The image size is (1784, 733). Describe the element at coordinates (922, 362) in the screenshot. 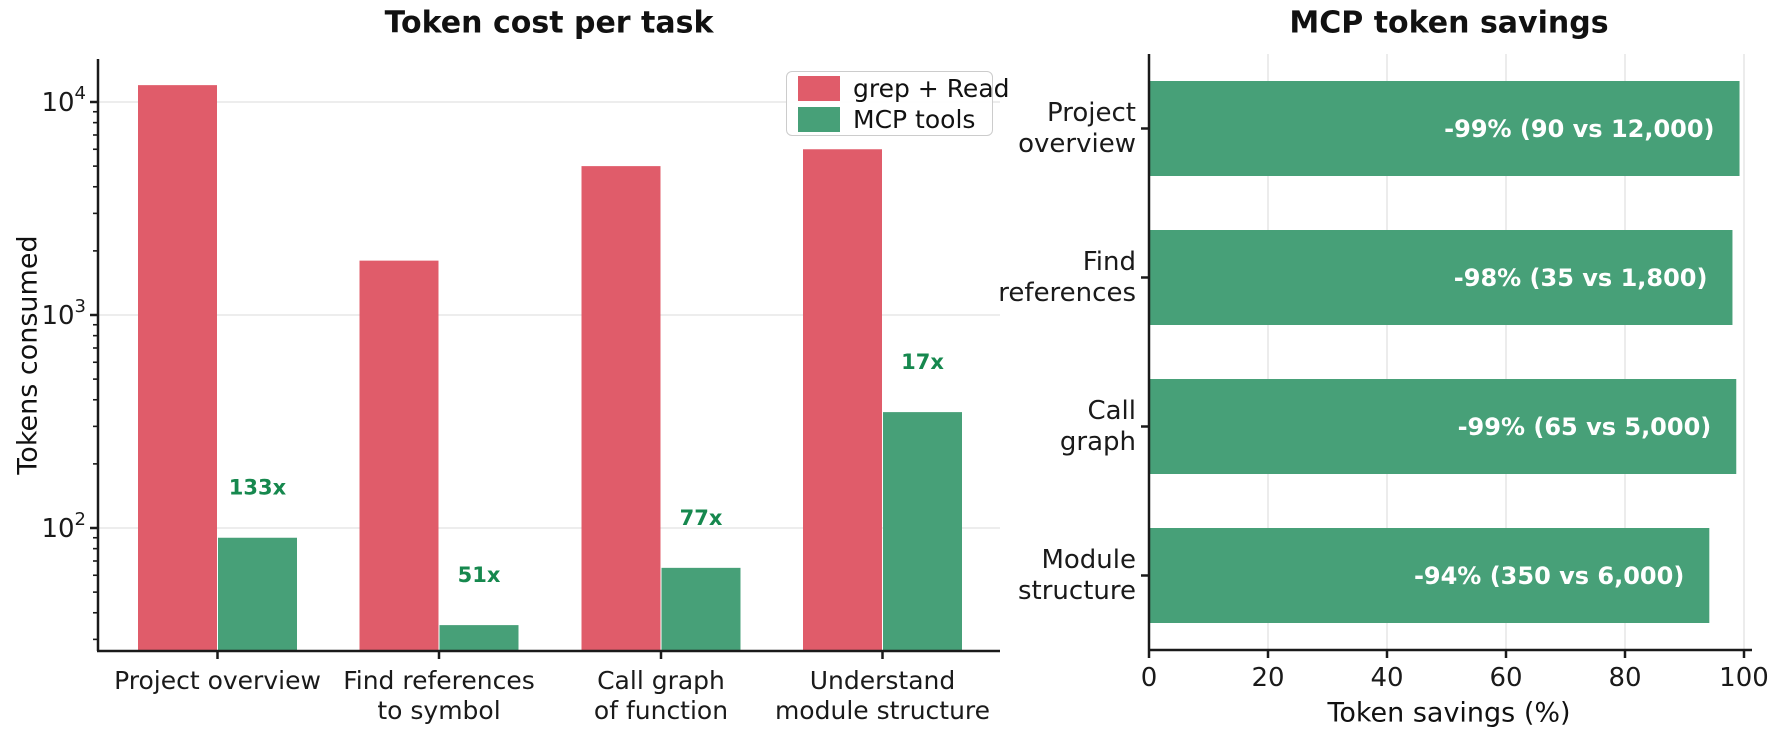

I see `ratio-annotation-3: 17x` at that location.